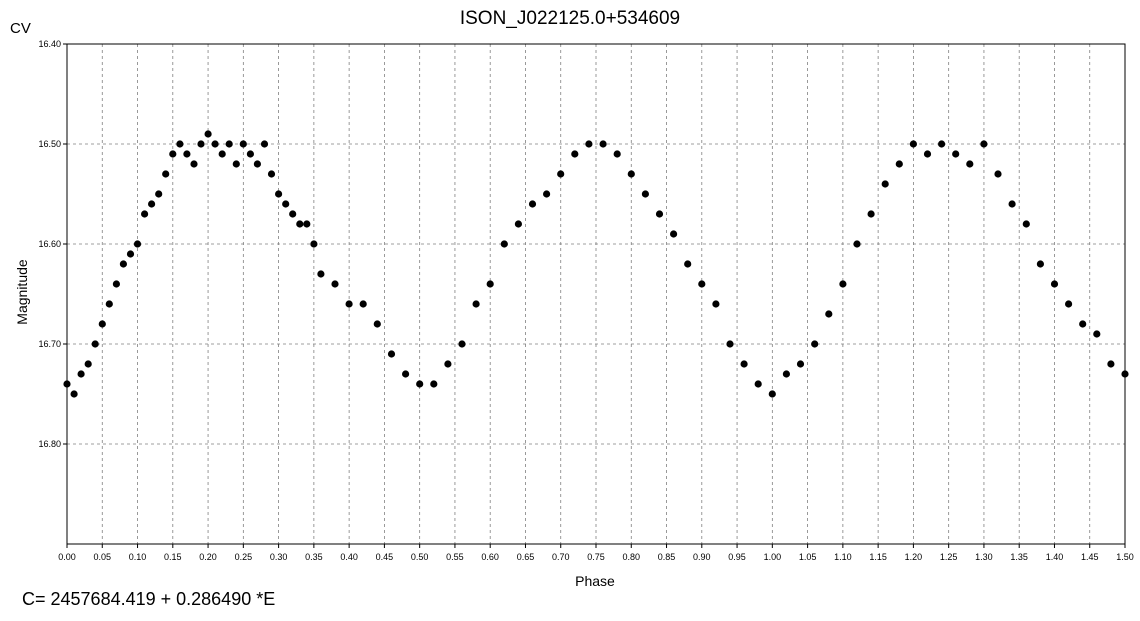  Describe the element at coordinates (420, 557) in the screenshot. I see `x-tick-label: 0.50` at that location.